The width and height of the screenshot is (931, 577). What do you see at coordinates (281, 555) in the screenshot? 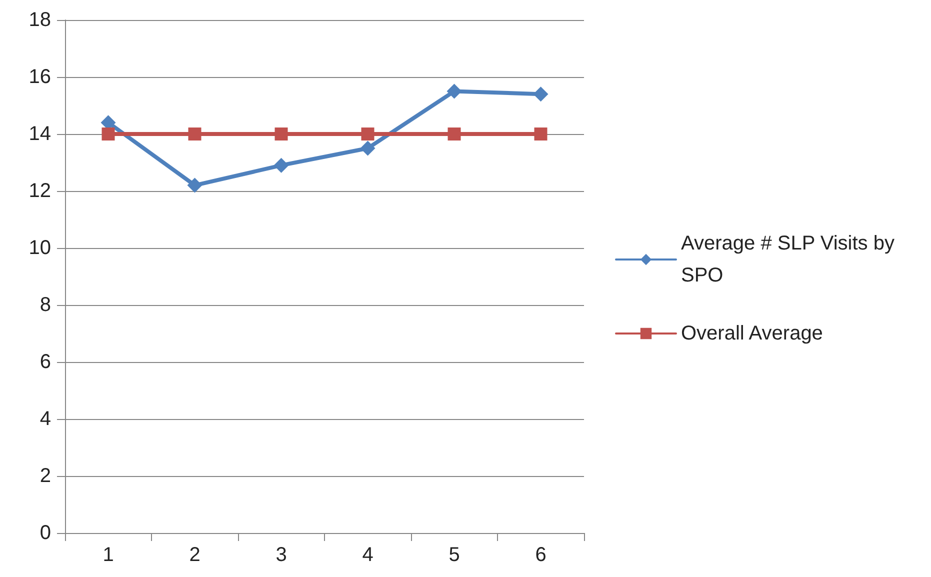
I see `x-tick-label: 3` at bounding box center [281, 555].